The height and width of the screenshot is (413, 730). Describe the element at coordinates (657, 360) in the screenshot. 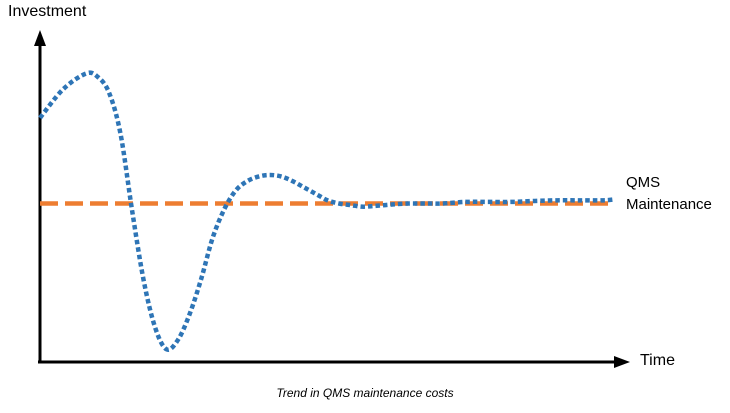

I see `x-axis-label: Time` at that location.